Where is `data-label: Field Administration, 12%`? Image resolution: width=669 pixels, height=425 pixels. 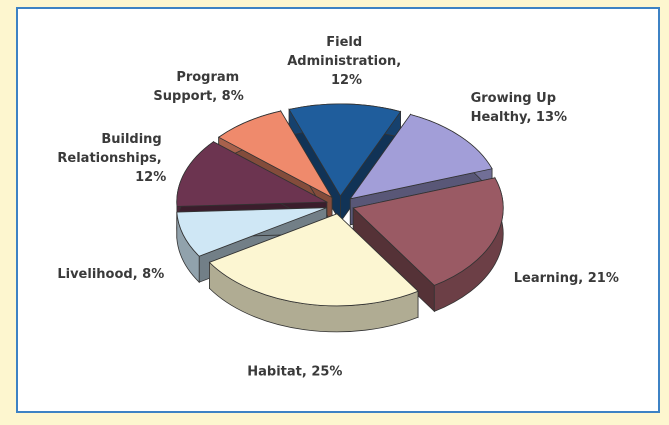 data-label: Field Administration, 12% is located at coordinates (346, 61).